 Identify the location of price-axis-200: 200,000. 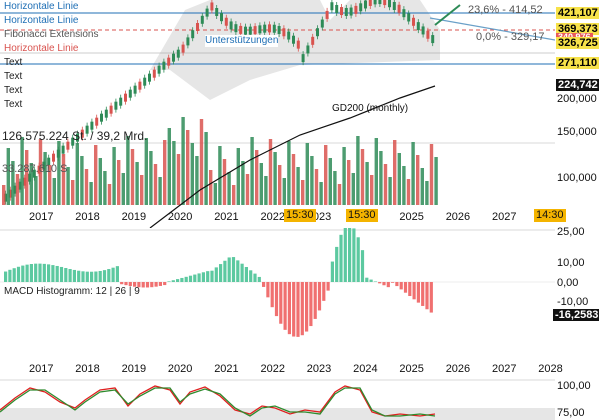
(577, 99).